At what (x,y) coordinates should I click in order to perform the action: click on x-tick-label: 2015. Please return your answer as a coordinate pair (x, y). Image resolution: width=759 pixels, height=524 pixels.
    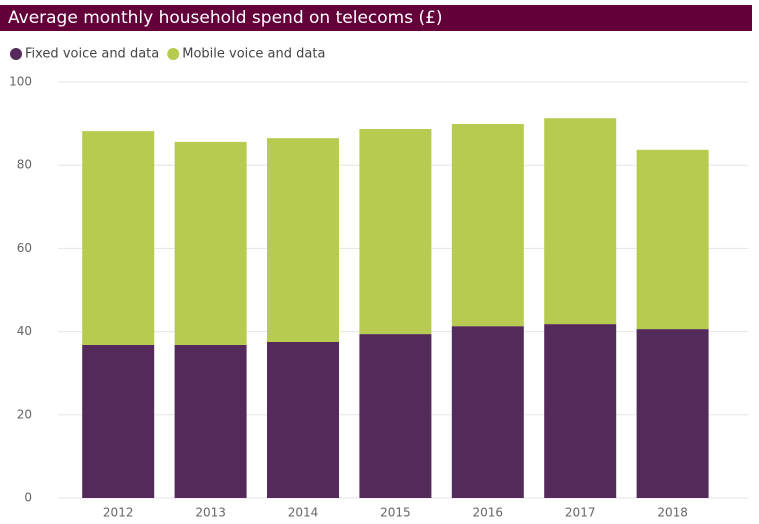
    Looking at the image, I should click on (395, 513).